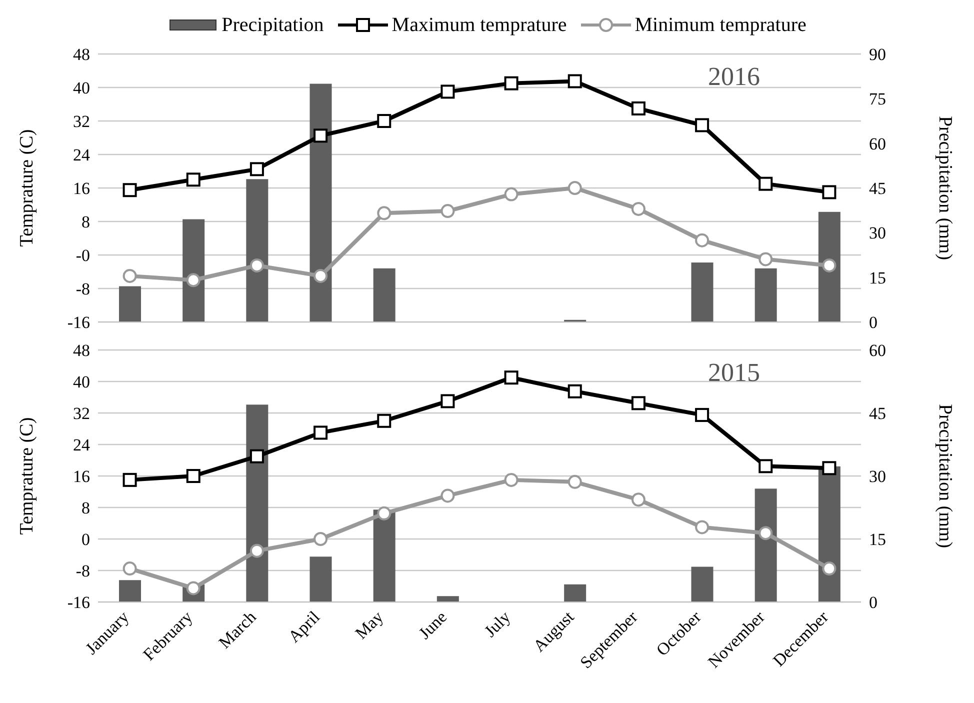  What do you see at coordinates (369, 625) in the screenshot?
I see `x-tick-label: May` at bounding box center [369, 625].